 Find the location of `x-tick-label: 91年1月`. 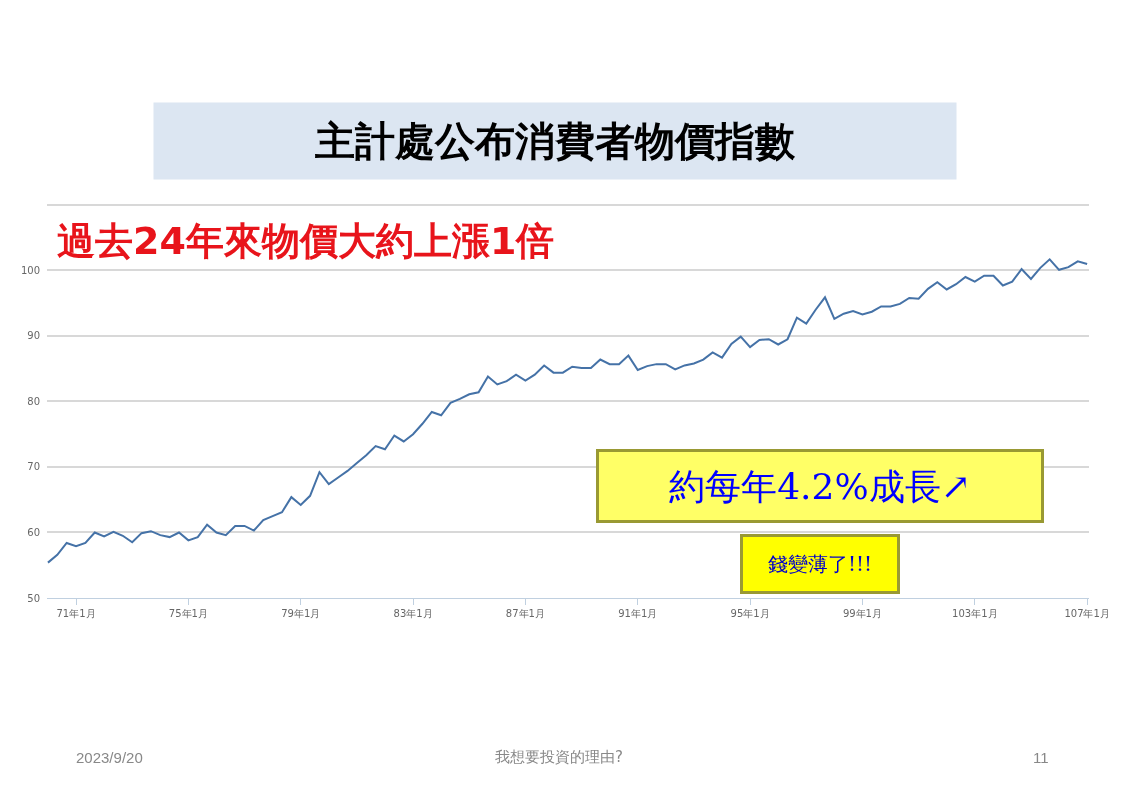

x-tick-label: 91年1月 is located at coordinates (638, 613).